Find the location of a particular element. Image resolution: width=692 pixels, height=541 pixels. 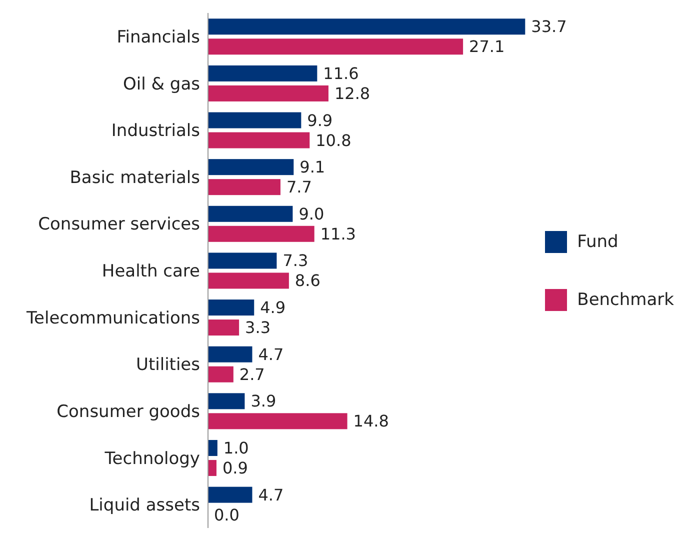

y-tick-label: Utilities is located at coordinates (168, 365).